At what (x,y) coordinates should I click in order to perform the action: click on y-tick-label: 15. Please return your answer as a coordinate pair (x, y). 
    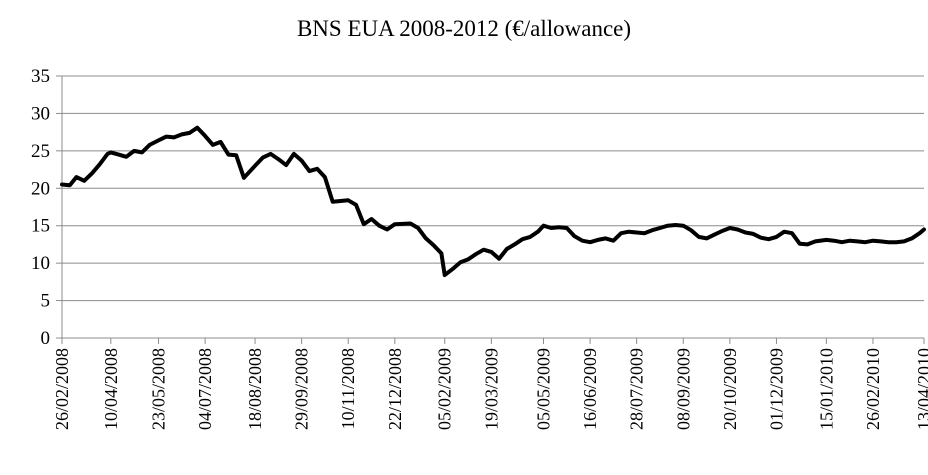
    Looking at the image, I should click on (40, 226).